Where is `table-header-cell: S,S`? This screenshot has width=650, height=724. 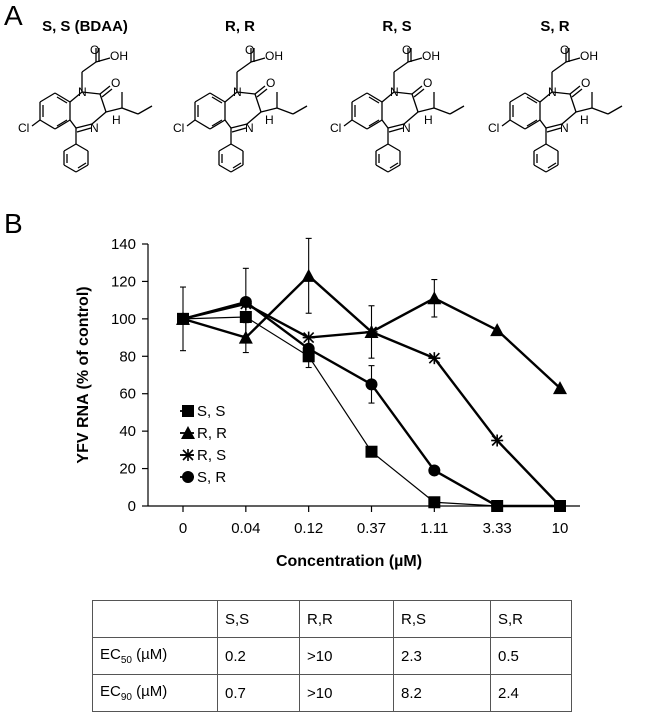
table-header-cell: S,S is located at coordinates (258, 619).